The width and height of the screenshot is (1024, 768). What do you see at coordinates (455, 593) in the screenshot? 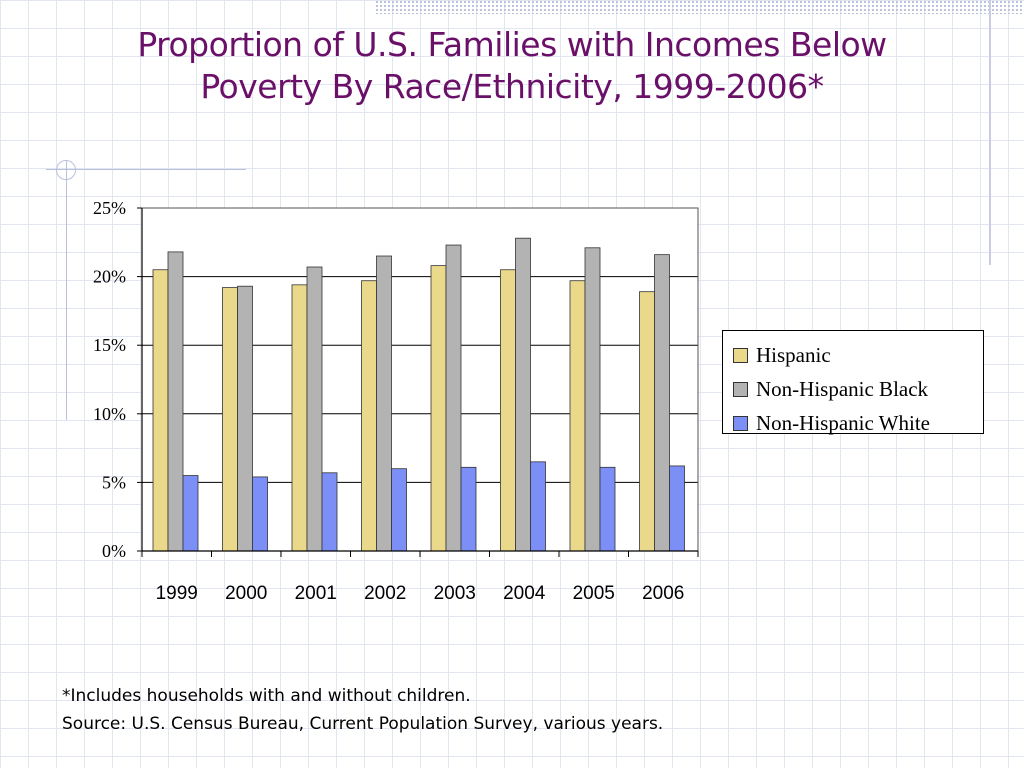
I see `x-tick-label: 2003` at bounding box center [455, 593].